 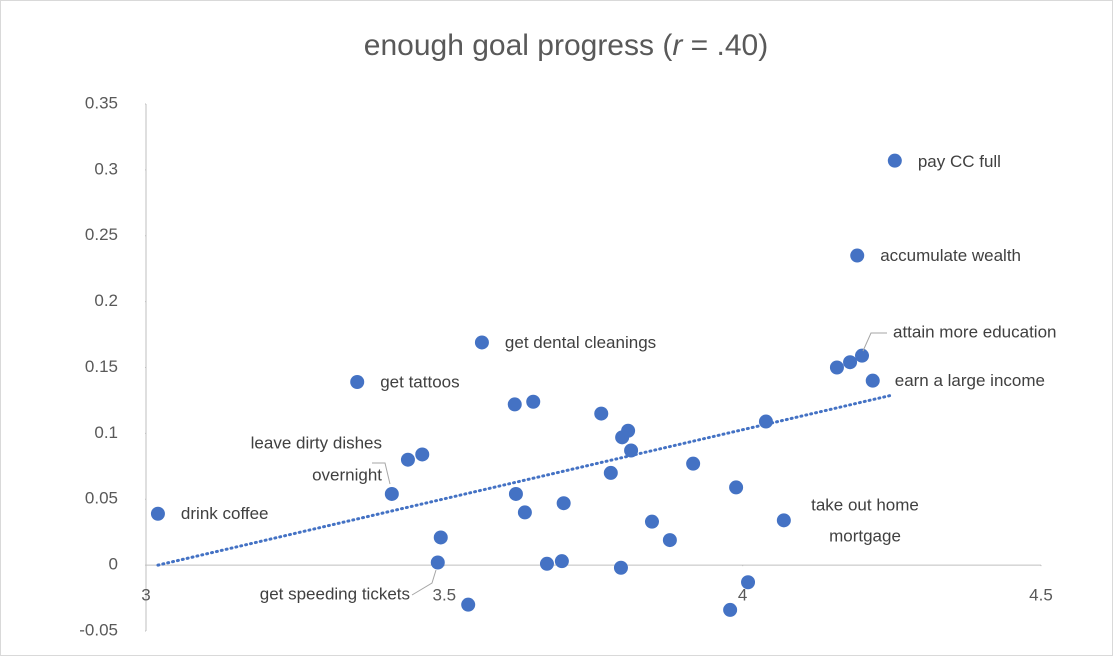 I want to click on y-tick-label: 0.35, so click(x=101, y=102).